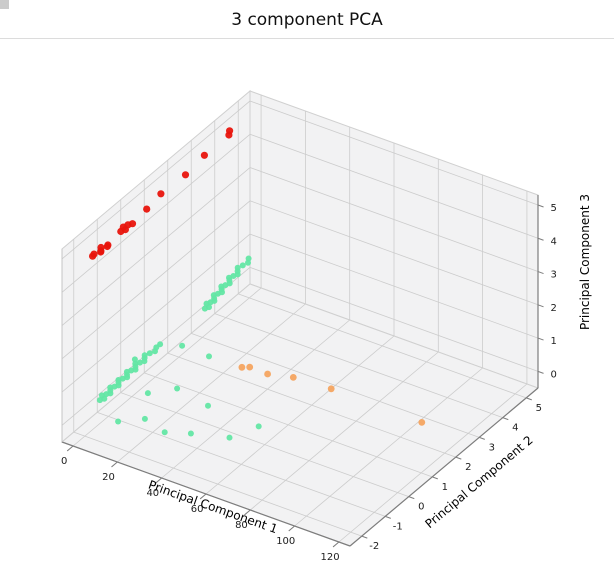 The image size is (614, 570). I want to click on z-axis-label: Principal Component 3, so click(585, 262).